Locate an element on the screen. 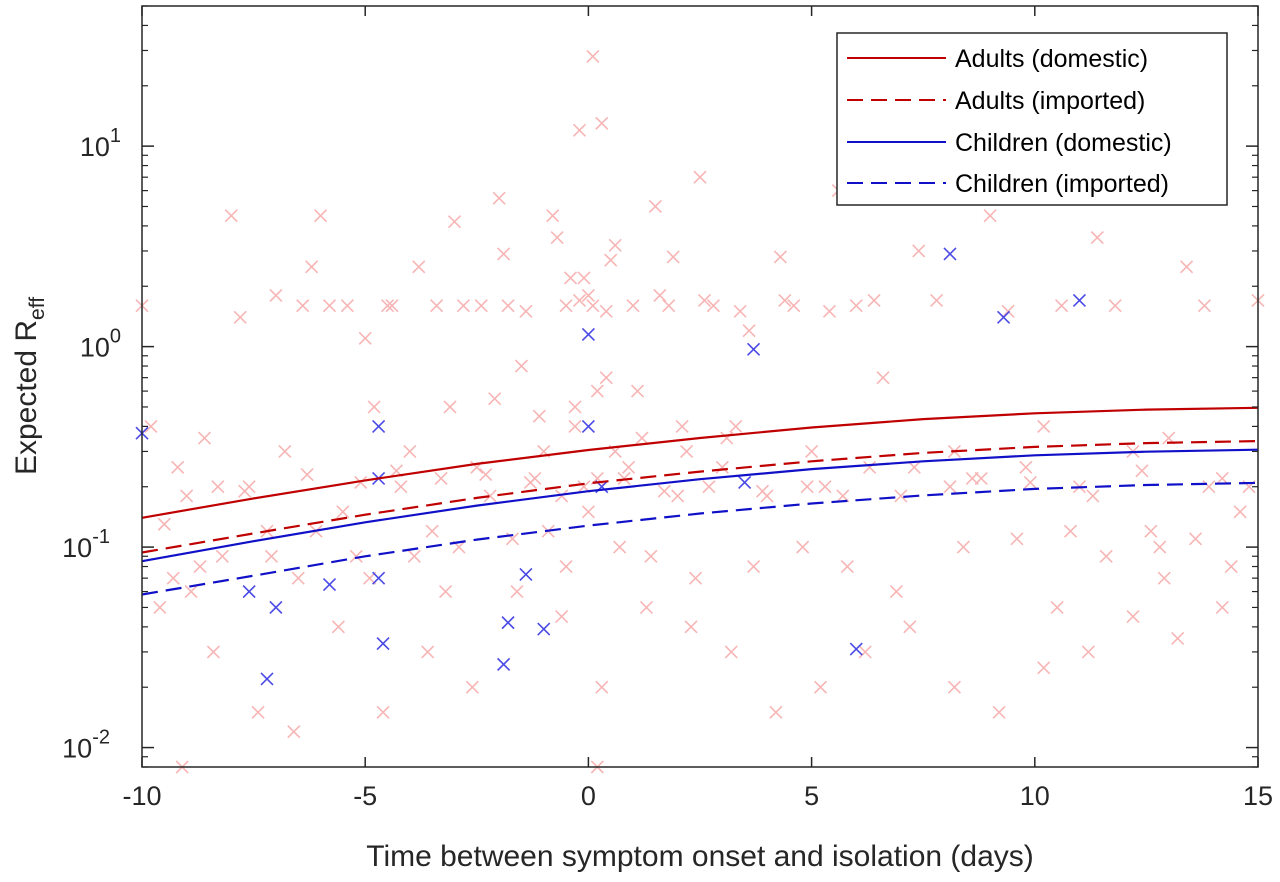  series-line-adults-domestic is located at coordinates (700, 462).